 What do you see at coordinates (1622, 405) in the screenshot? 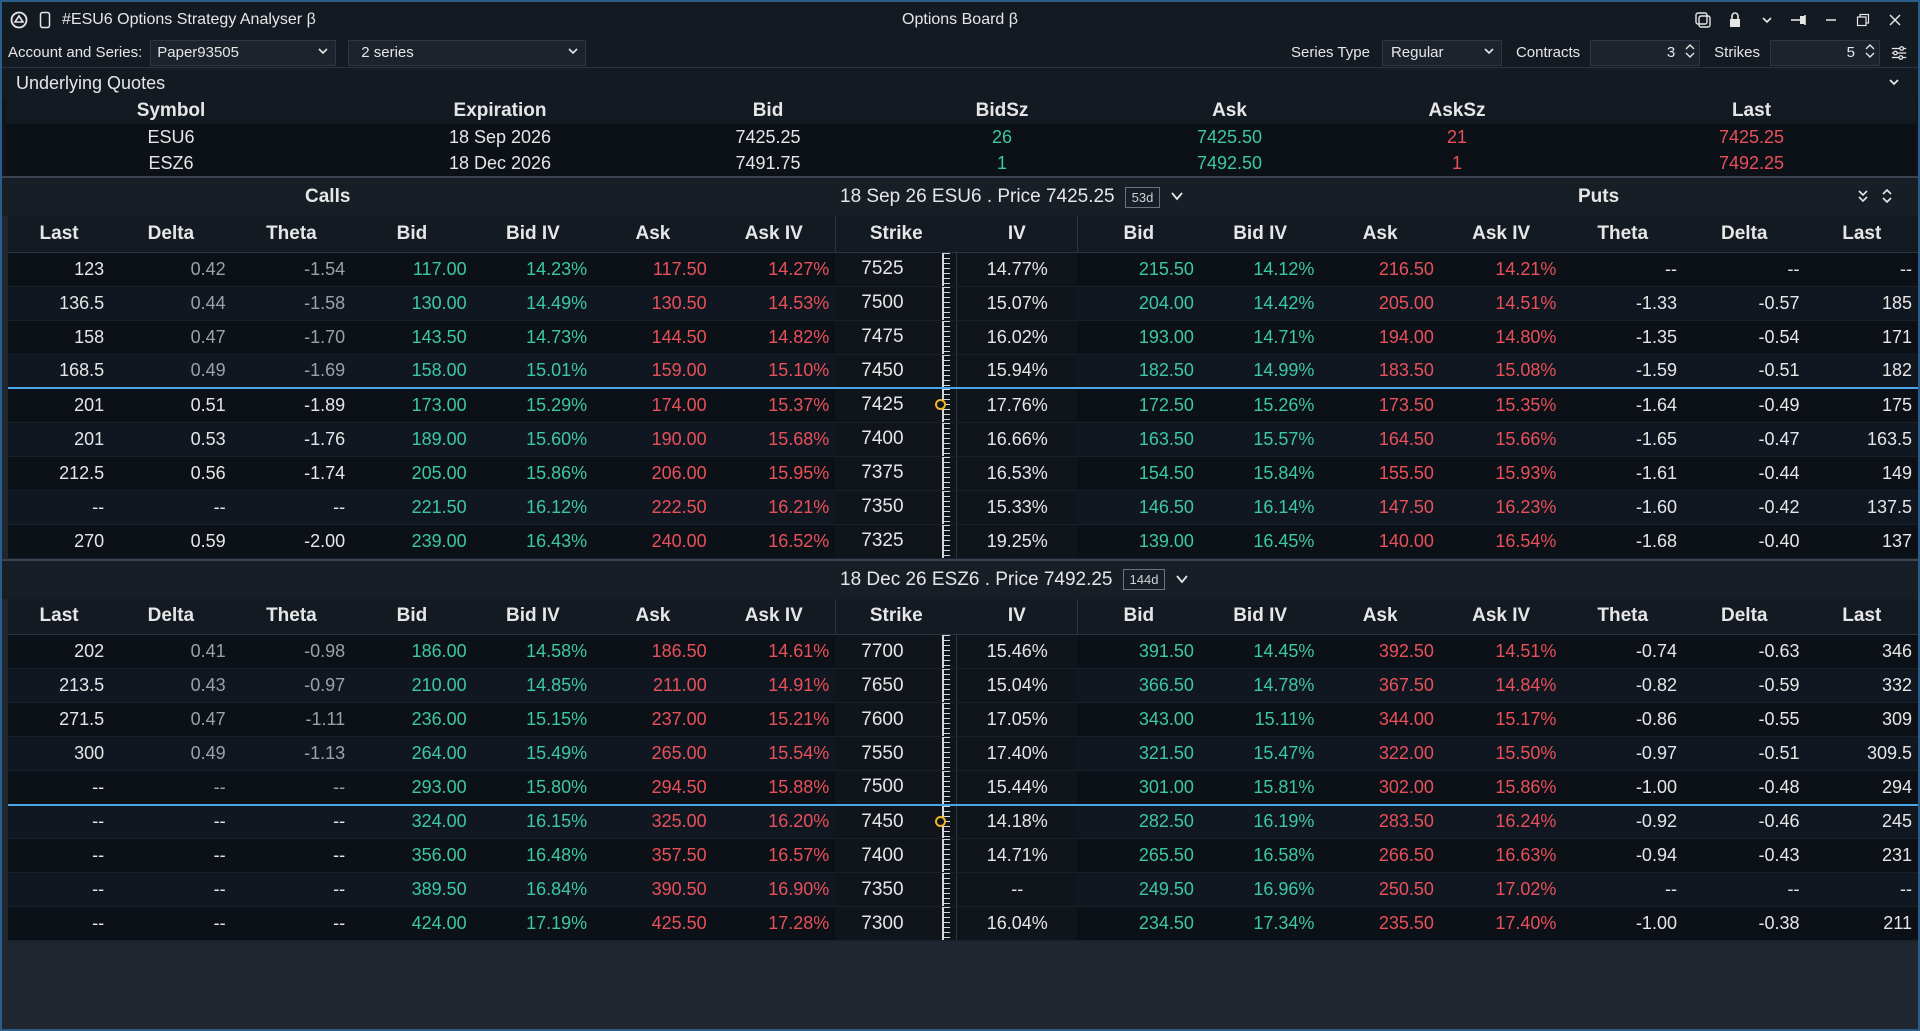
I see `option-cell: -1.64` at bounding box center [1622, 405].